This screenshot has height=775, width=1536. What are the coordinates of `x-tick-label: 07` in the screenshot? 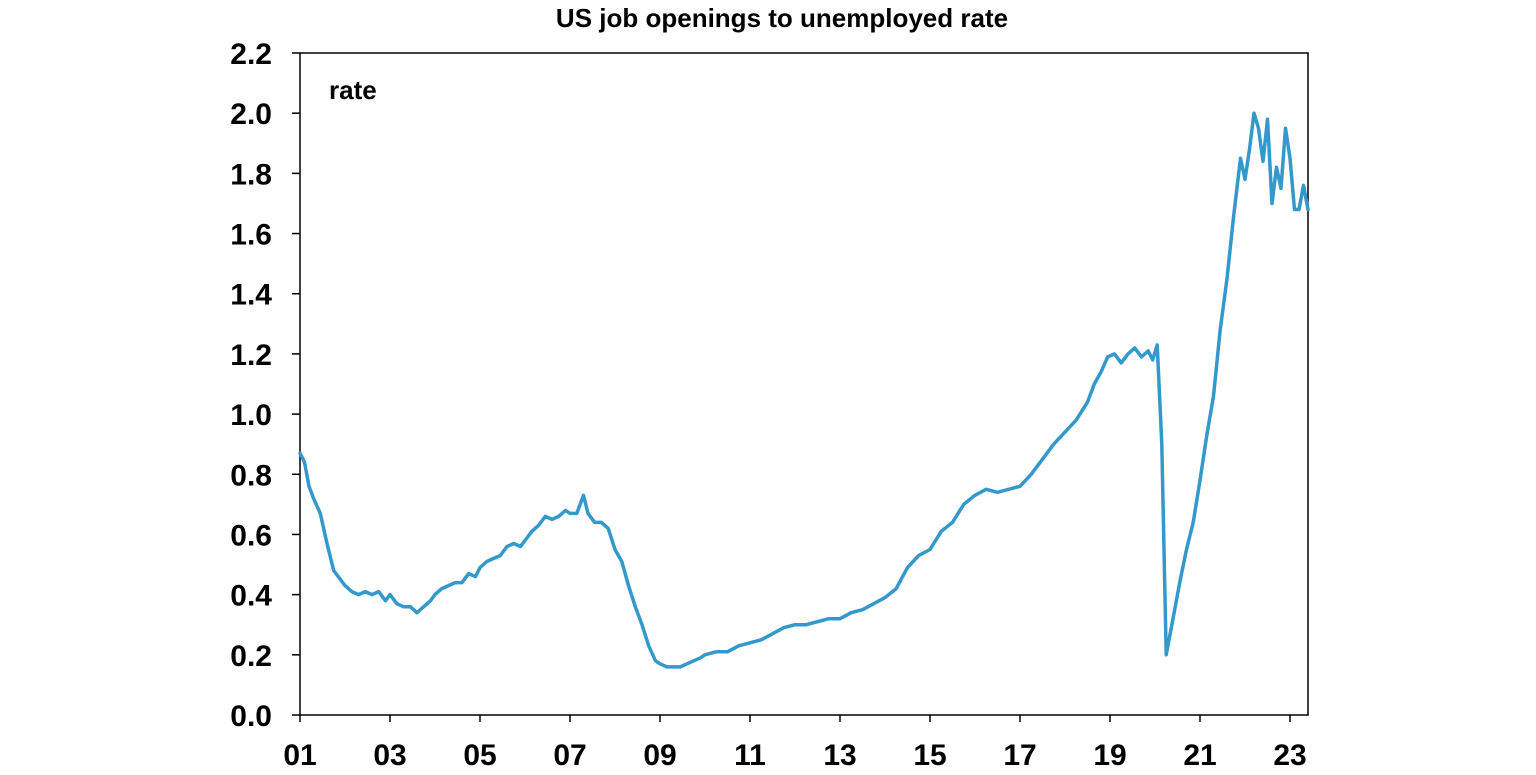 It's located at (569, 755).